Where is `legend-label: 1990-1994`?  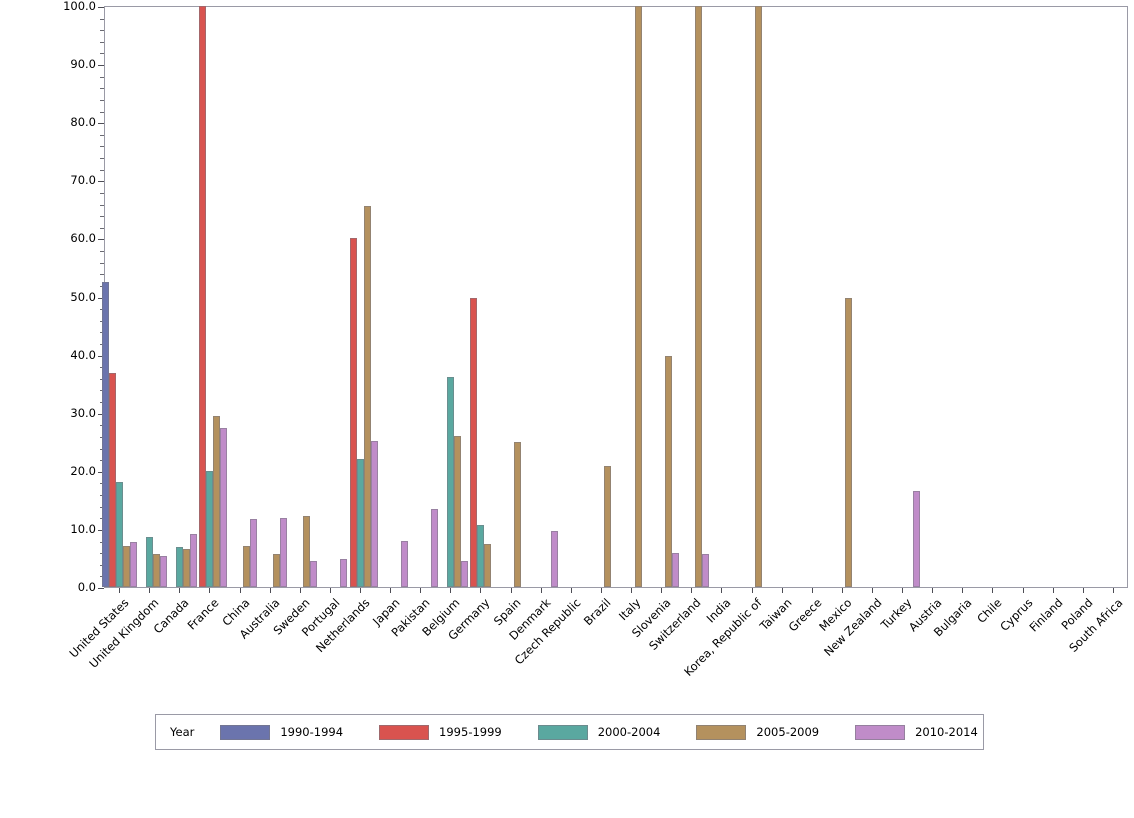 legend-label: 1990-1994 is located at coordinates (312, 732).